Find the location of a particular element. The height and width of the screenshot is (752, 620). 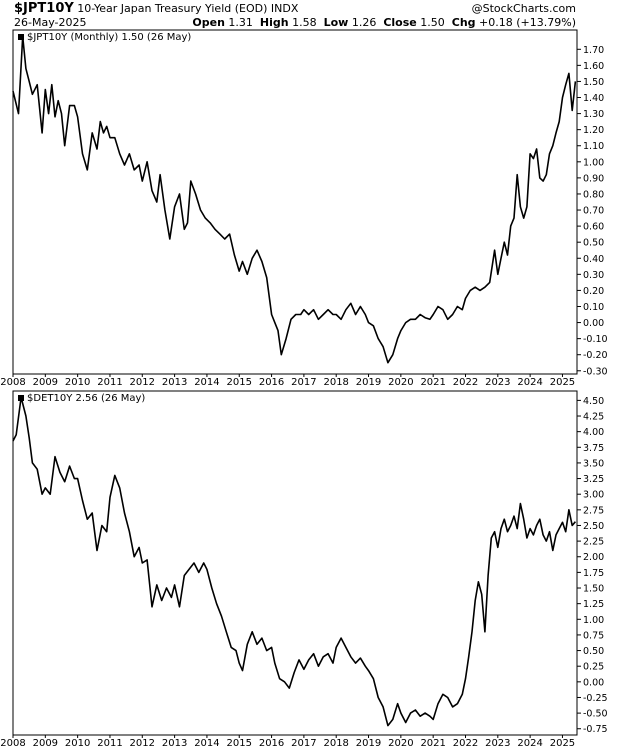

y-tick-label: 0.30 is located at coordinates (593, 275).